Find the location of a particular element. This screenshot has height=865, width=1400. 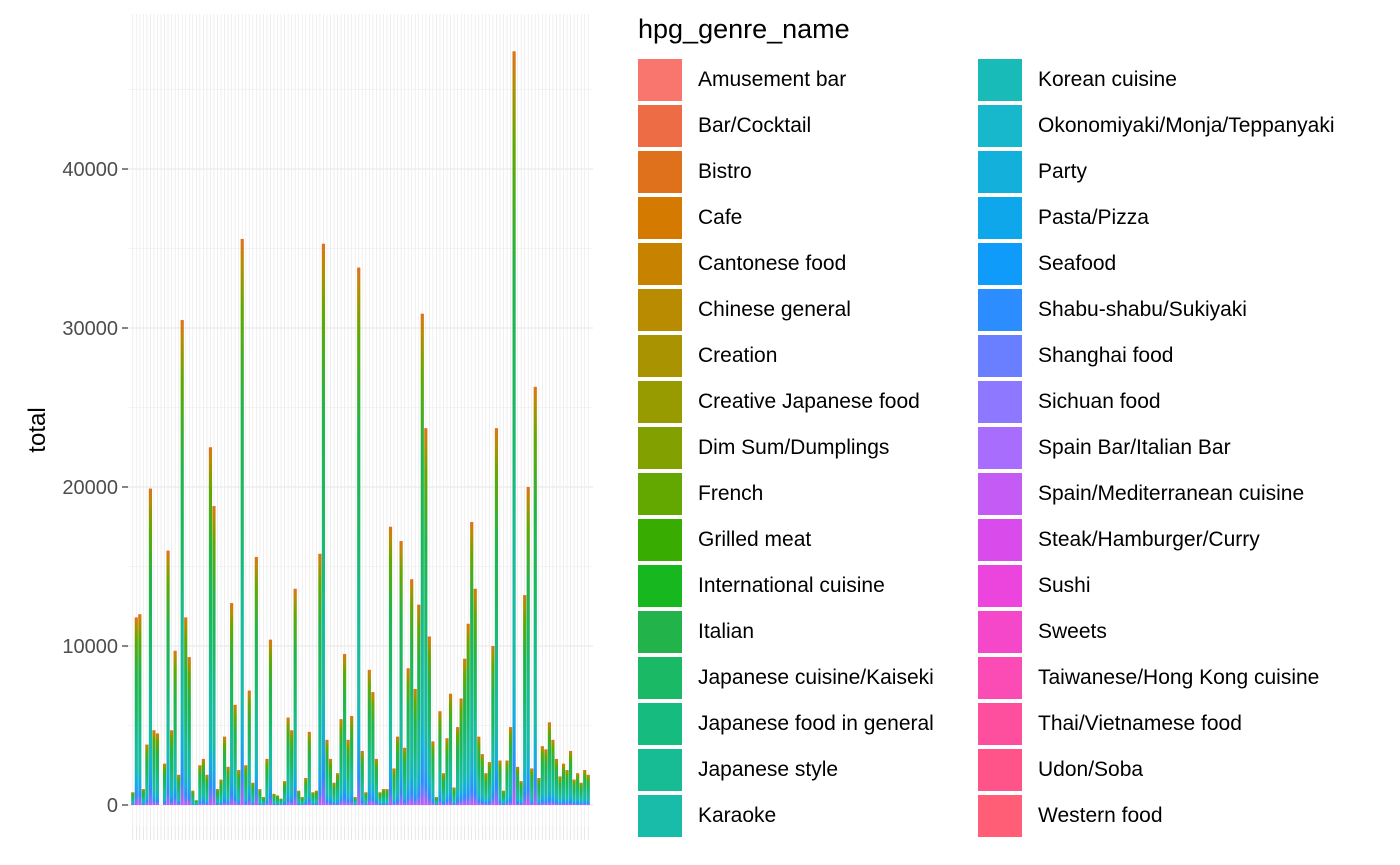

legend-label: Shabu-shabu/Sukiyaki is located at coordinates (1142, 309).